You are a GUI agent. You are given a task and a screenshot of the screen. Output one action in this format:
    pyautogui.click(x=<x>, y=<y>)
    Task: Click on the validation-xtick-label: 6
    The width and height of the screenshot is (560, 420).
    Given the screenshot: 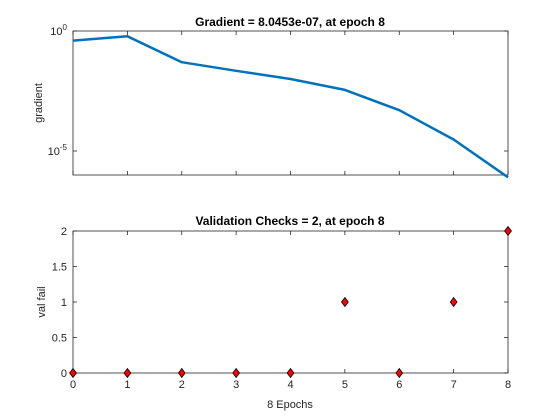 What is the action you would take?
    pyautogui.click(x=399, y=385)
    